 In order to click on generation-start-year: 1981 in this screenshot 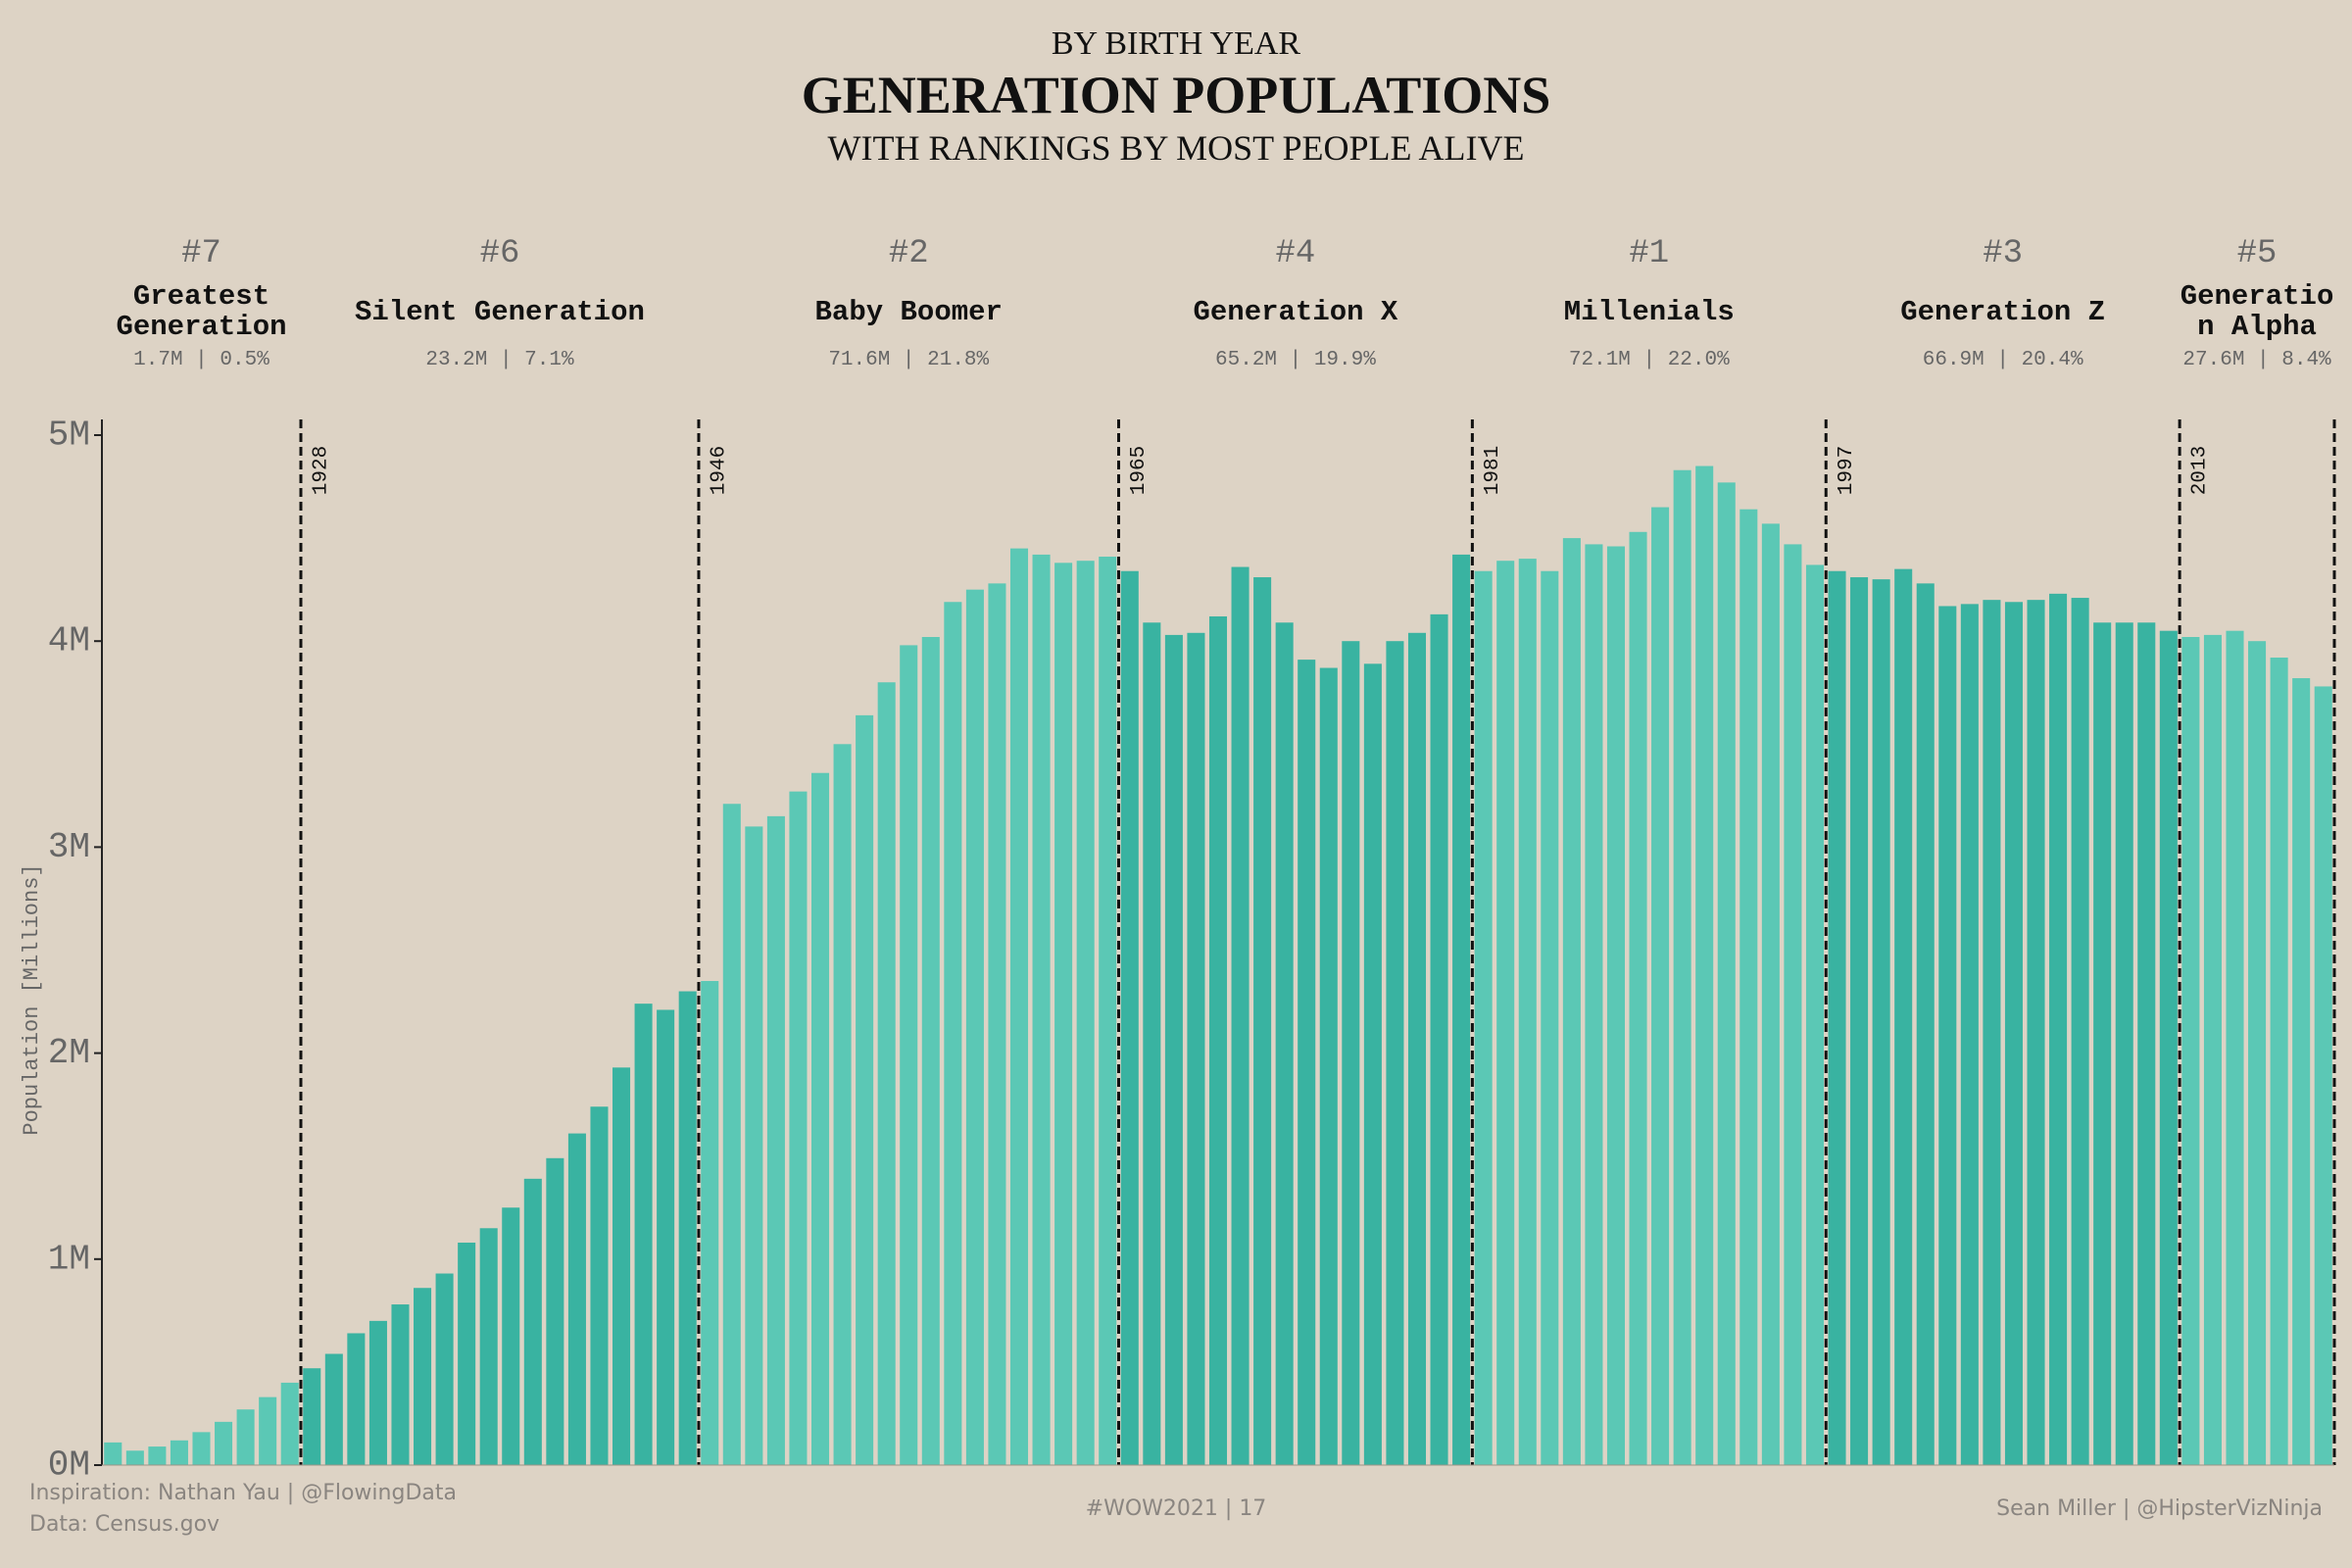, I will do `click(1493, 470)`.